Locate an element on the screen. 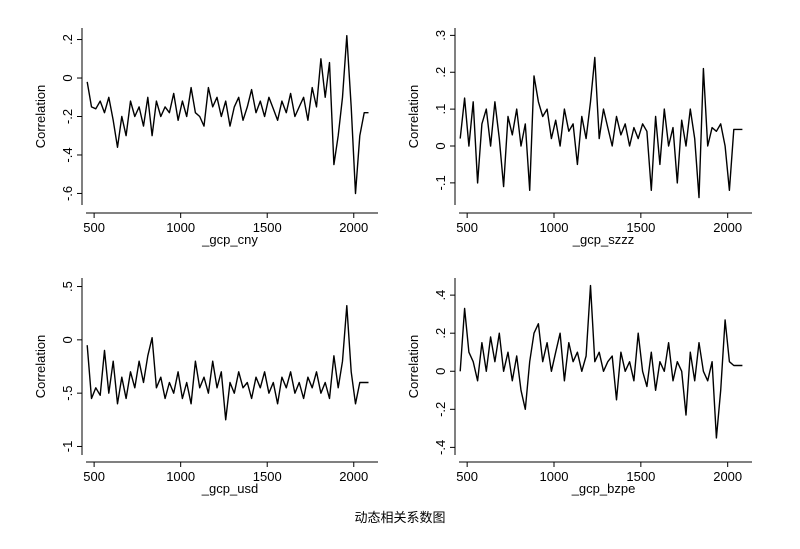 The width and height of the screenshot is (800, 549). y-tick-label: .4 is located at coordinates (440, 295).